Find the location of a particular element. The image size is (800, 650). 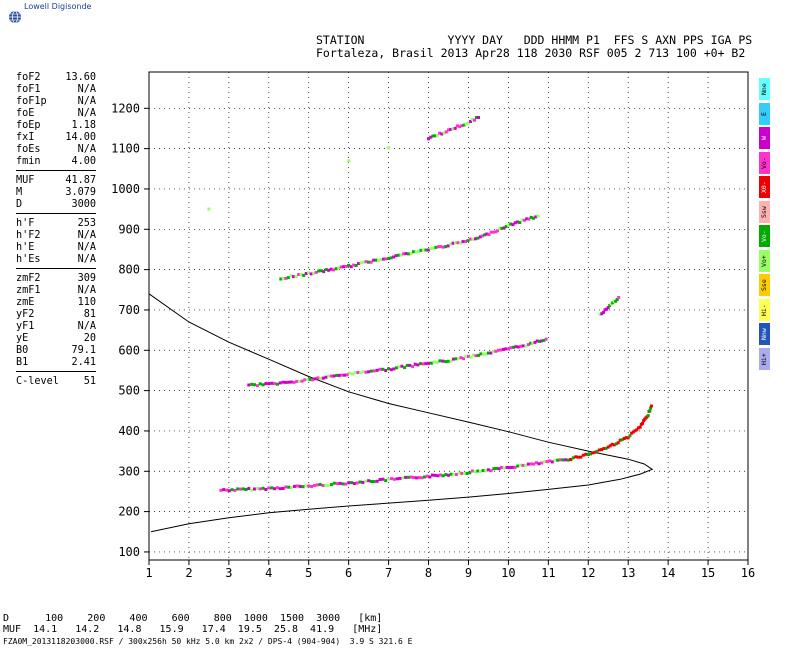

param-row: fmin 4.00 is located at coordinates (56, 162).